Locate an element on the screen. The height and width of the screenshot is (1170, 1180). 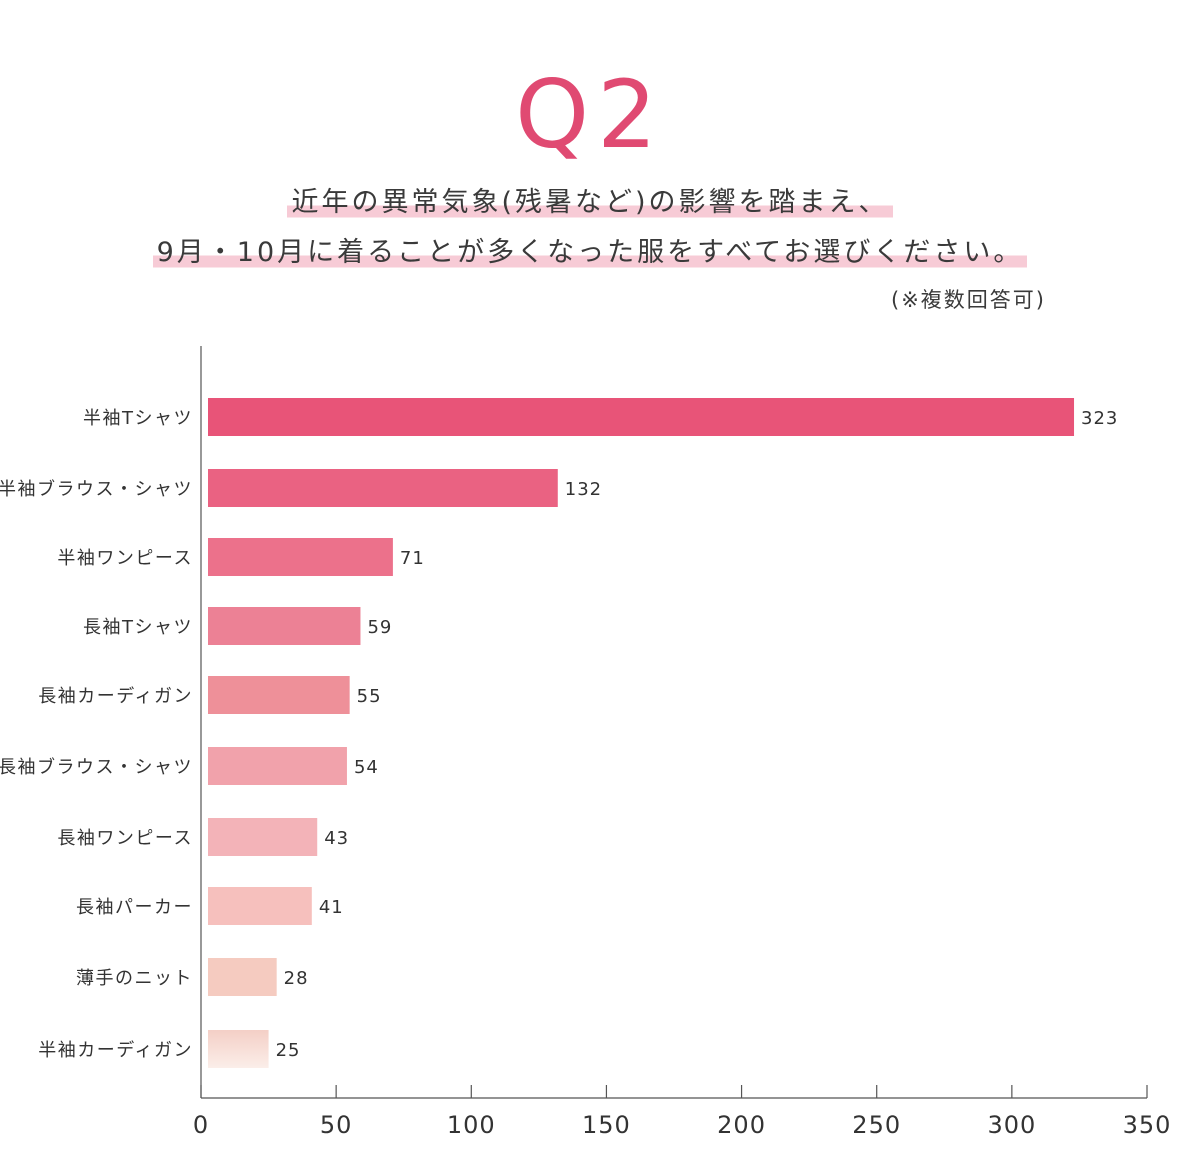
value-label-5: 54 is located at coordinates (366, 767).